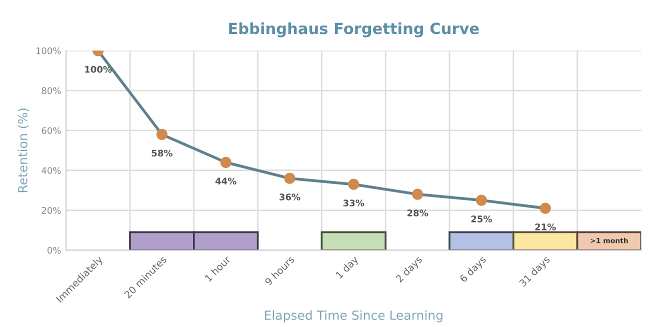  What do you see at coordinates (51, 170) in the screenshot?
I see `y-tick-label: 40%` at bounding box center [51, 170].